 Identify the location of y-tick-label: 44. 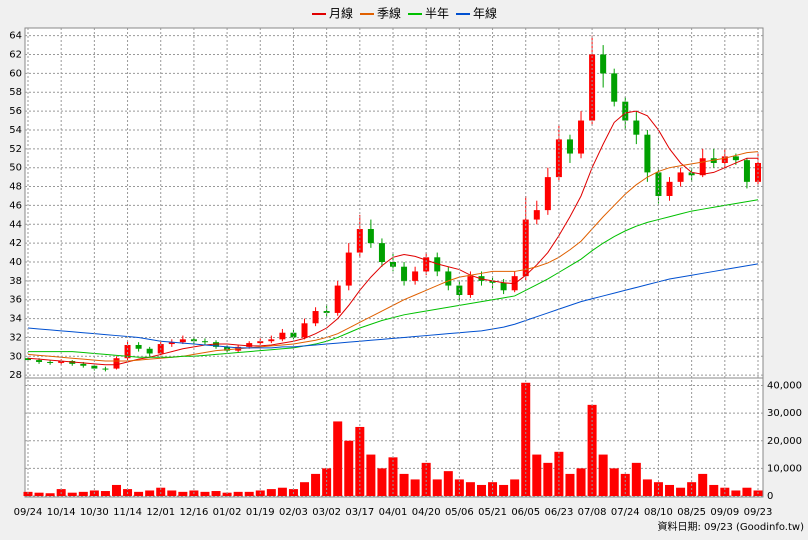
(15, 224).